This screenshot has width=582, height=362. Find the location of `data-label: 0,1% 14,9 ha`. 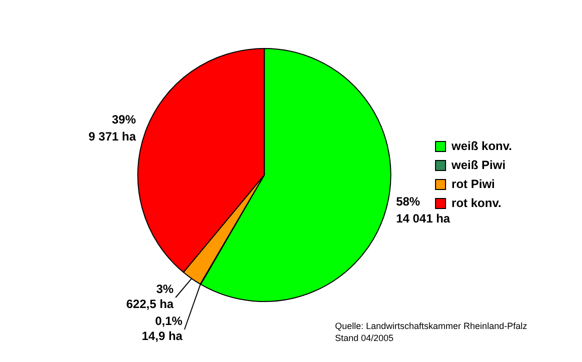

data-label: 0,1% 14,9 ha is located at coordinates (162, 328).